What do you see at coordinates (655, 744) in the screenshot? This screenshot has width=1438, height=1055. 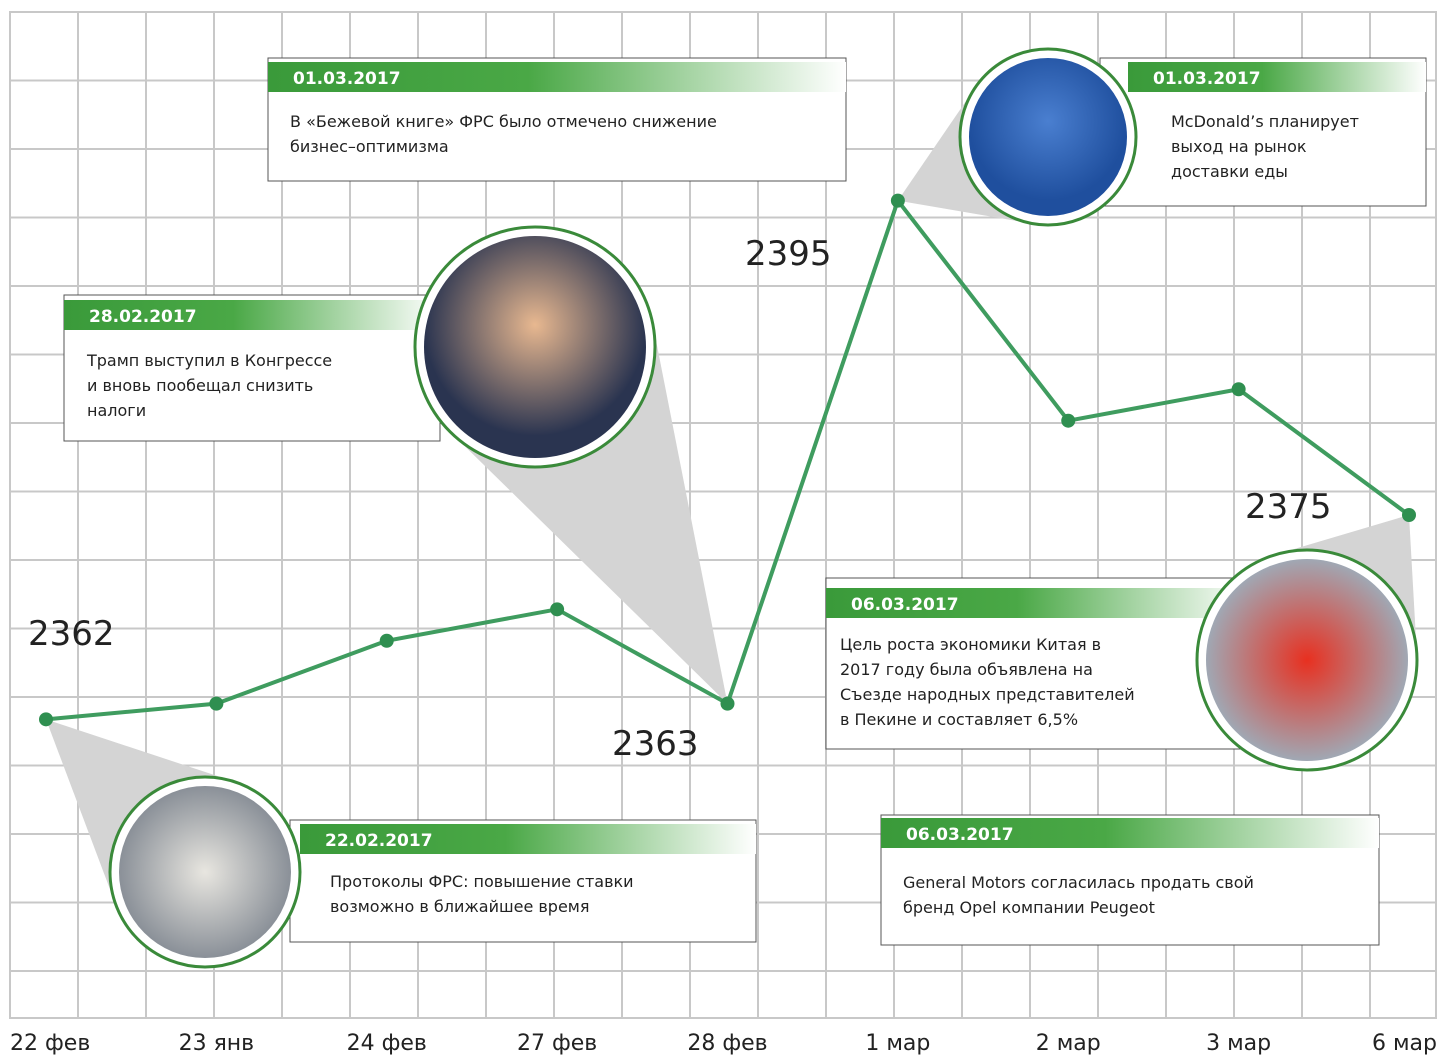 I see `value-label: 2363` at bounding box center [655, 744].